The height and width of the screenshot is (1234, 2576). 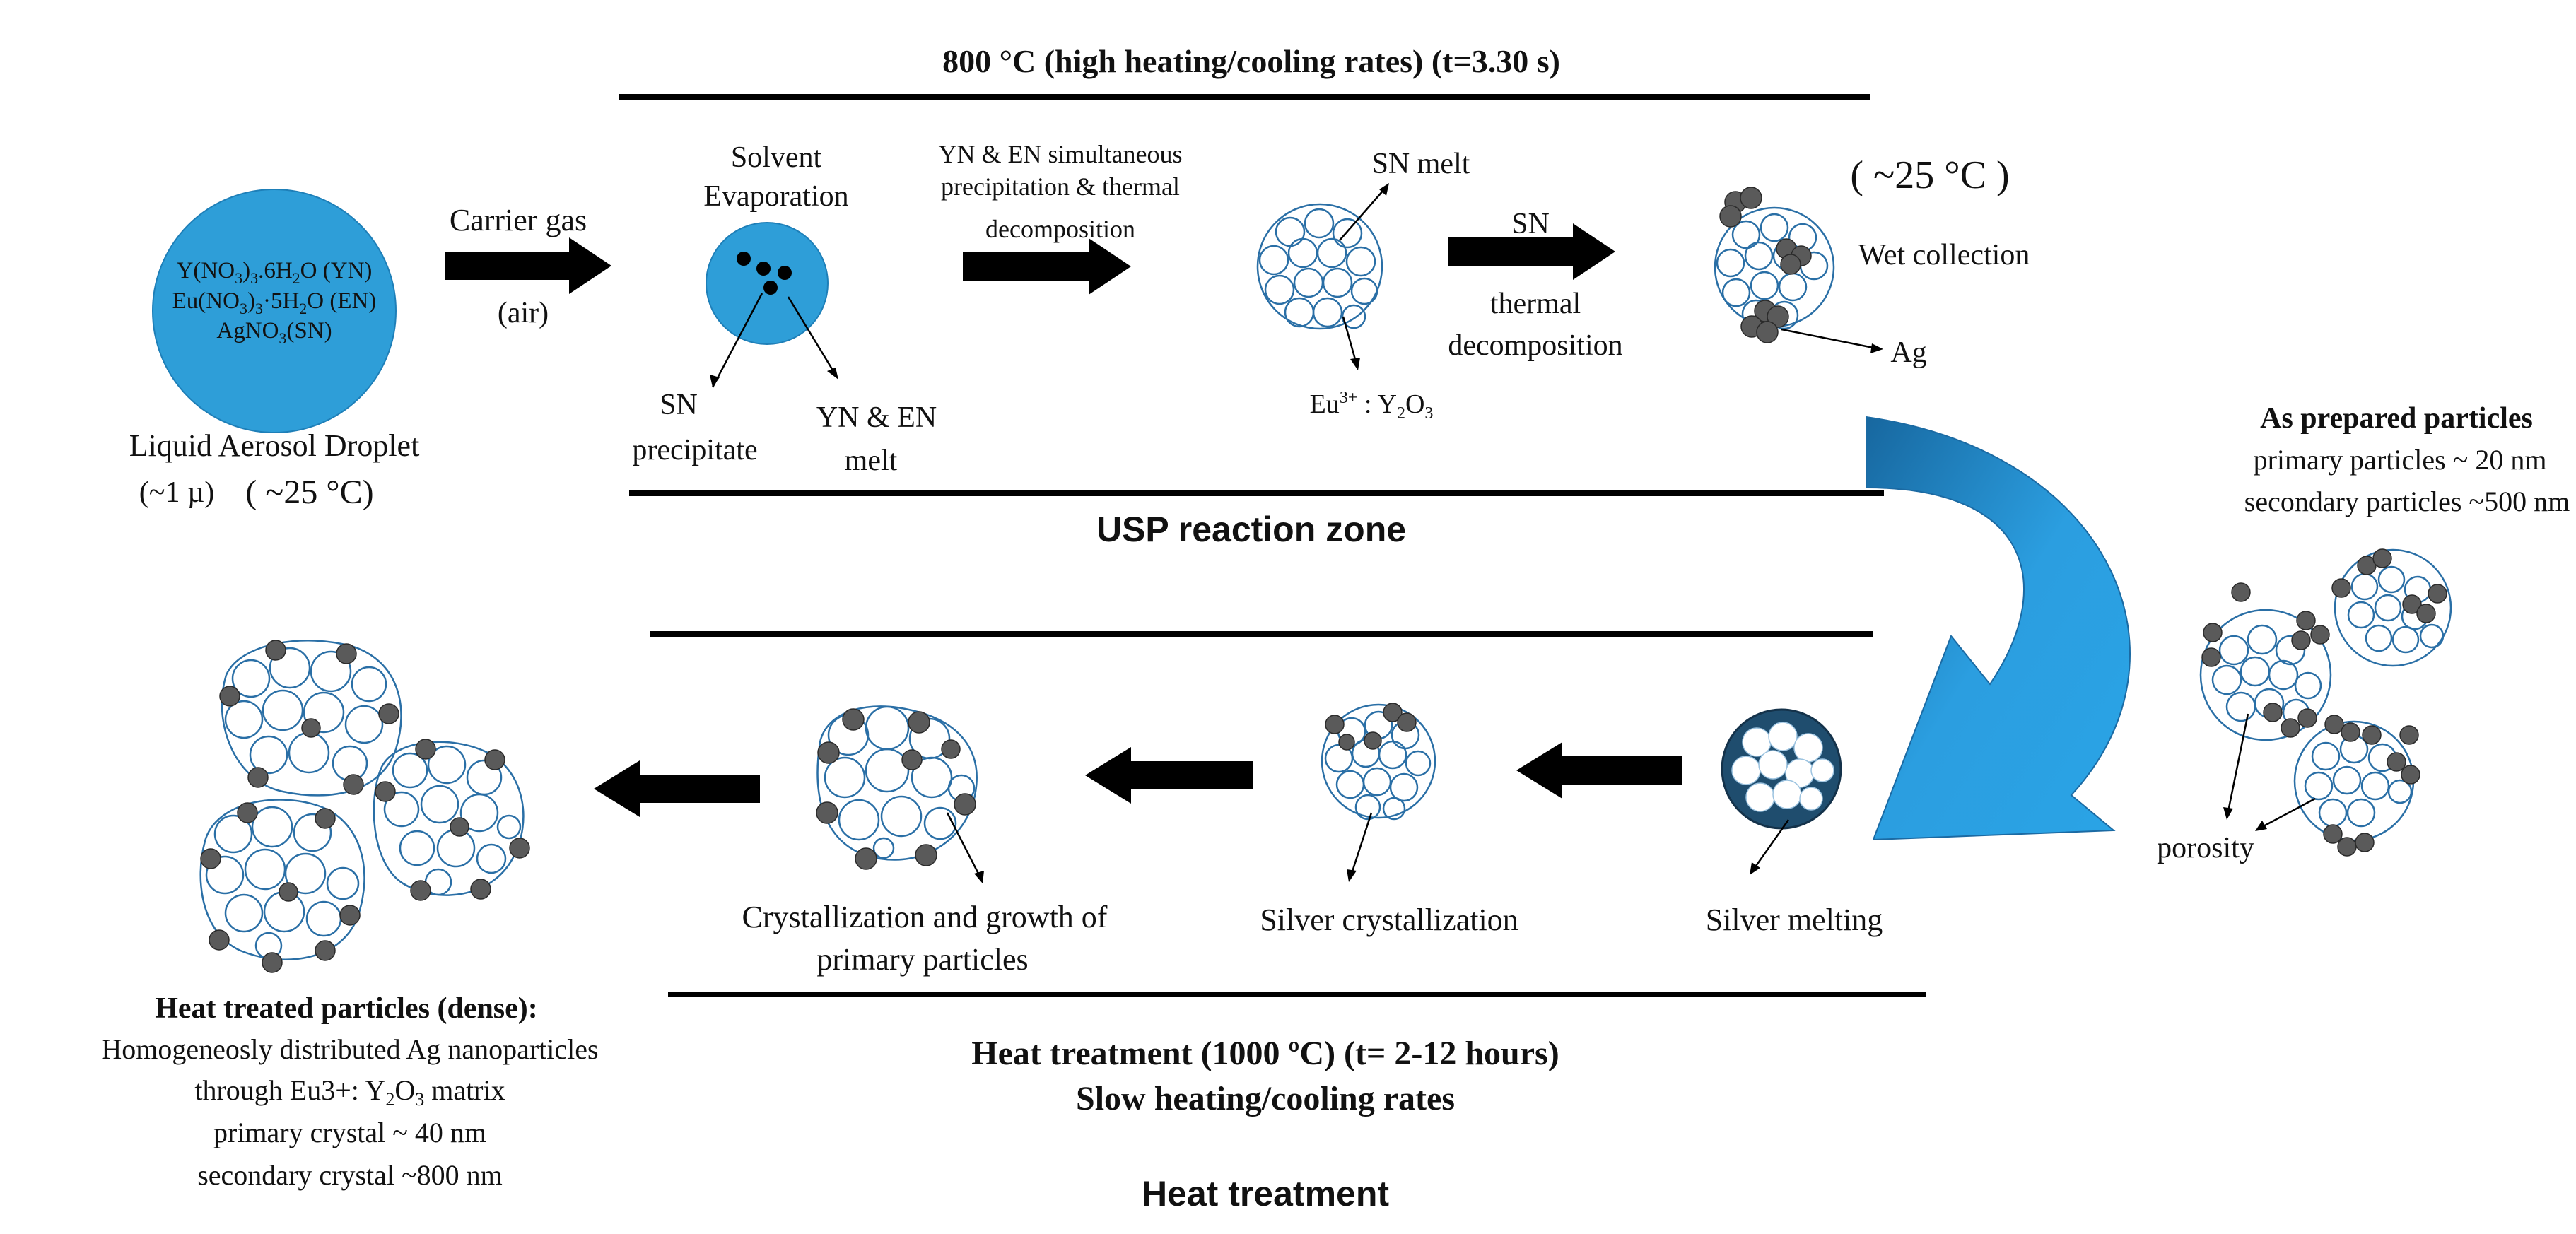 What do you see at coordinates (1782, 769) in the screenshot?
I see `silver-melting-particle` at bounding box center [1782, 769].